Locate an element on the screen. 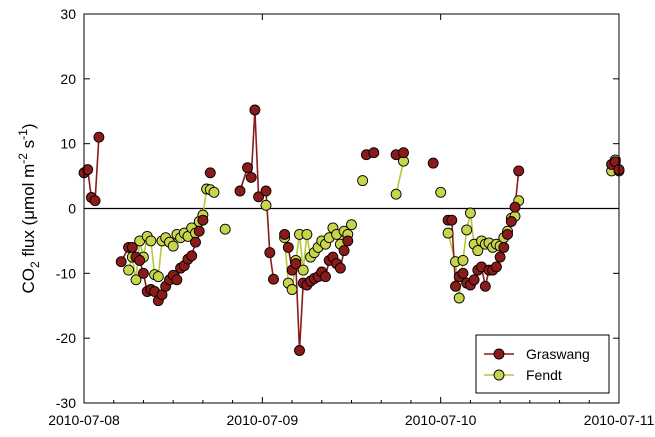 The height and width of the screenshot is (437, 655). legend-box is located at coordinates (542, 364).